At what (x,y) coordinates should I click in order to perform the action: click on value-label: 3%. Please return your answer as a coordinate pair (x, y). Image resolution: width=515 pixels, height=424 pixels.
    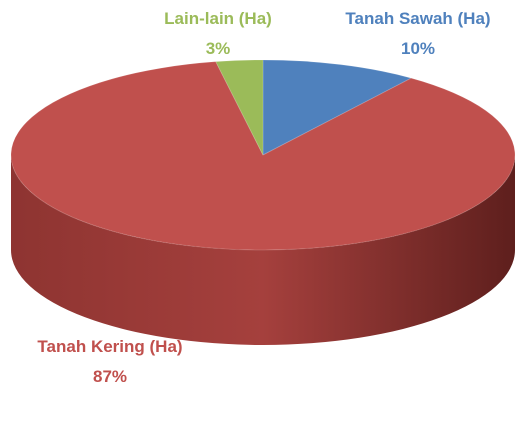
    Looking at the image, I should click on (218, 48).